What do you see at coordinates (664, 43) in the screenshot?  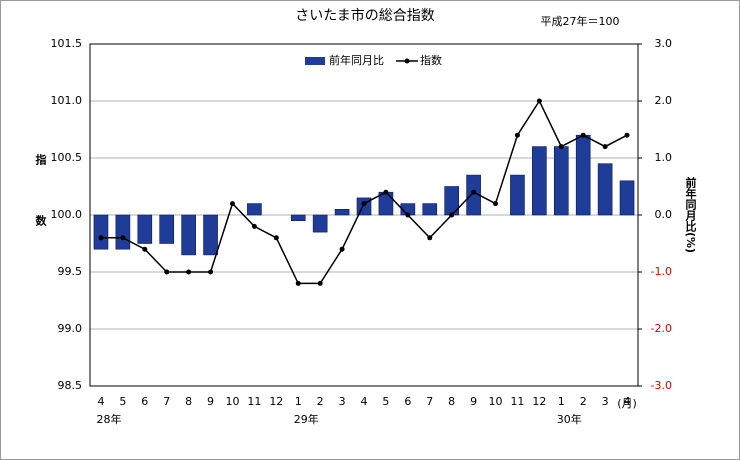 I see `y2-tick-label: 3.0` at bounding box center [664, 43].